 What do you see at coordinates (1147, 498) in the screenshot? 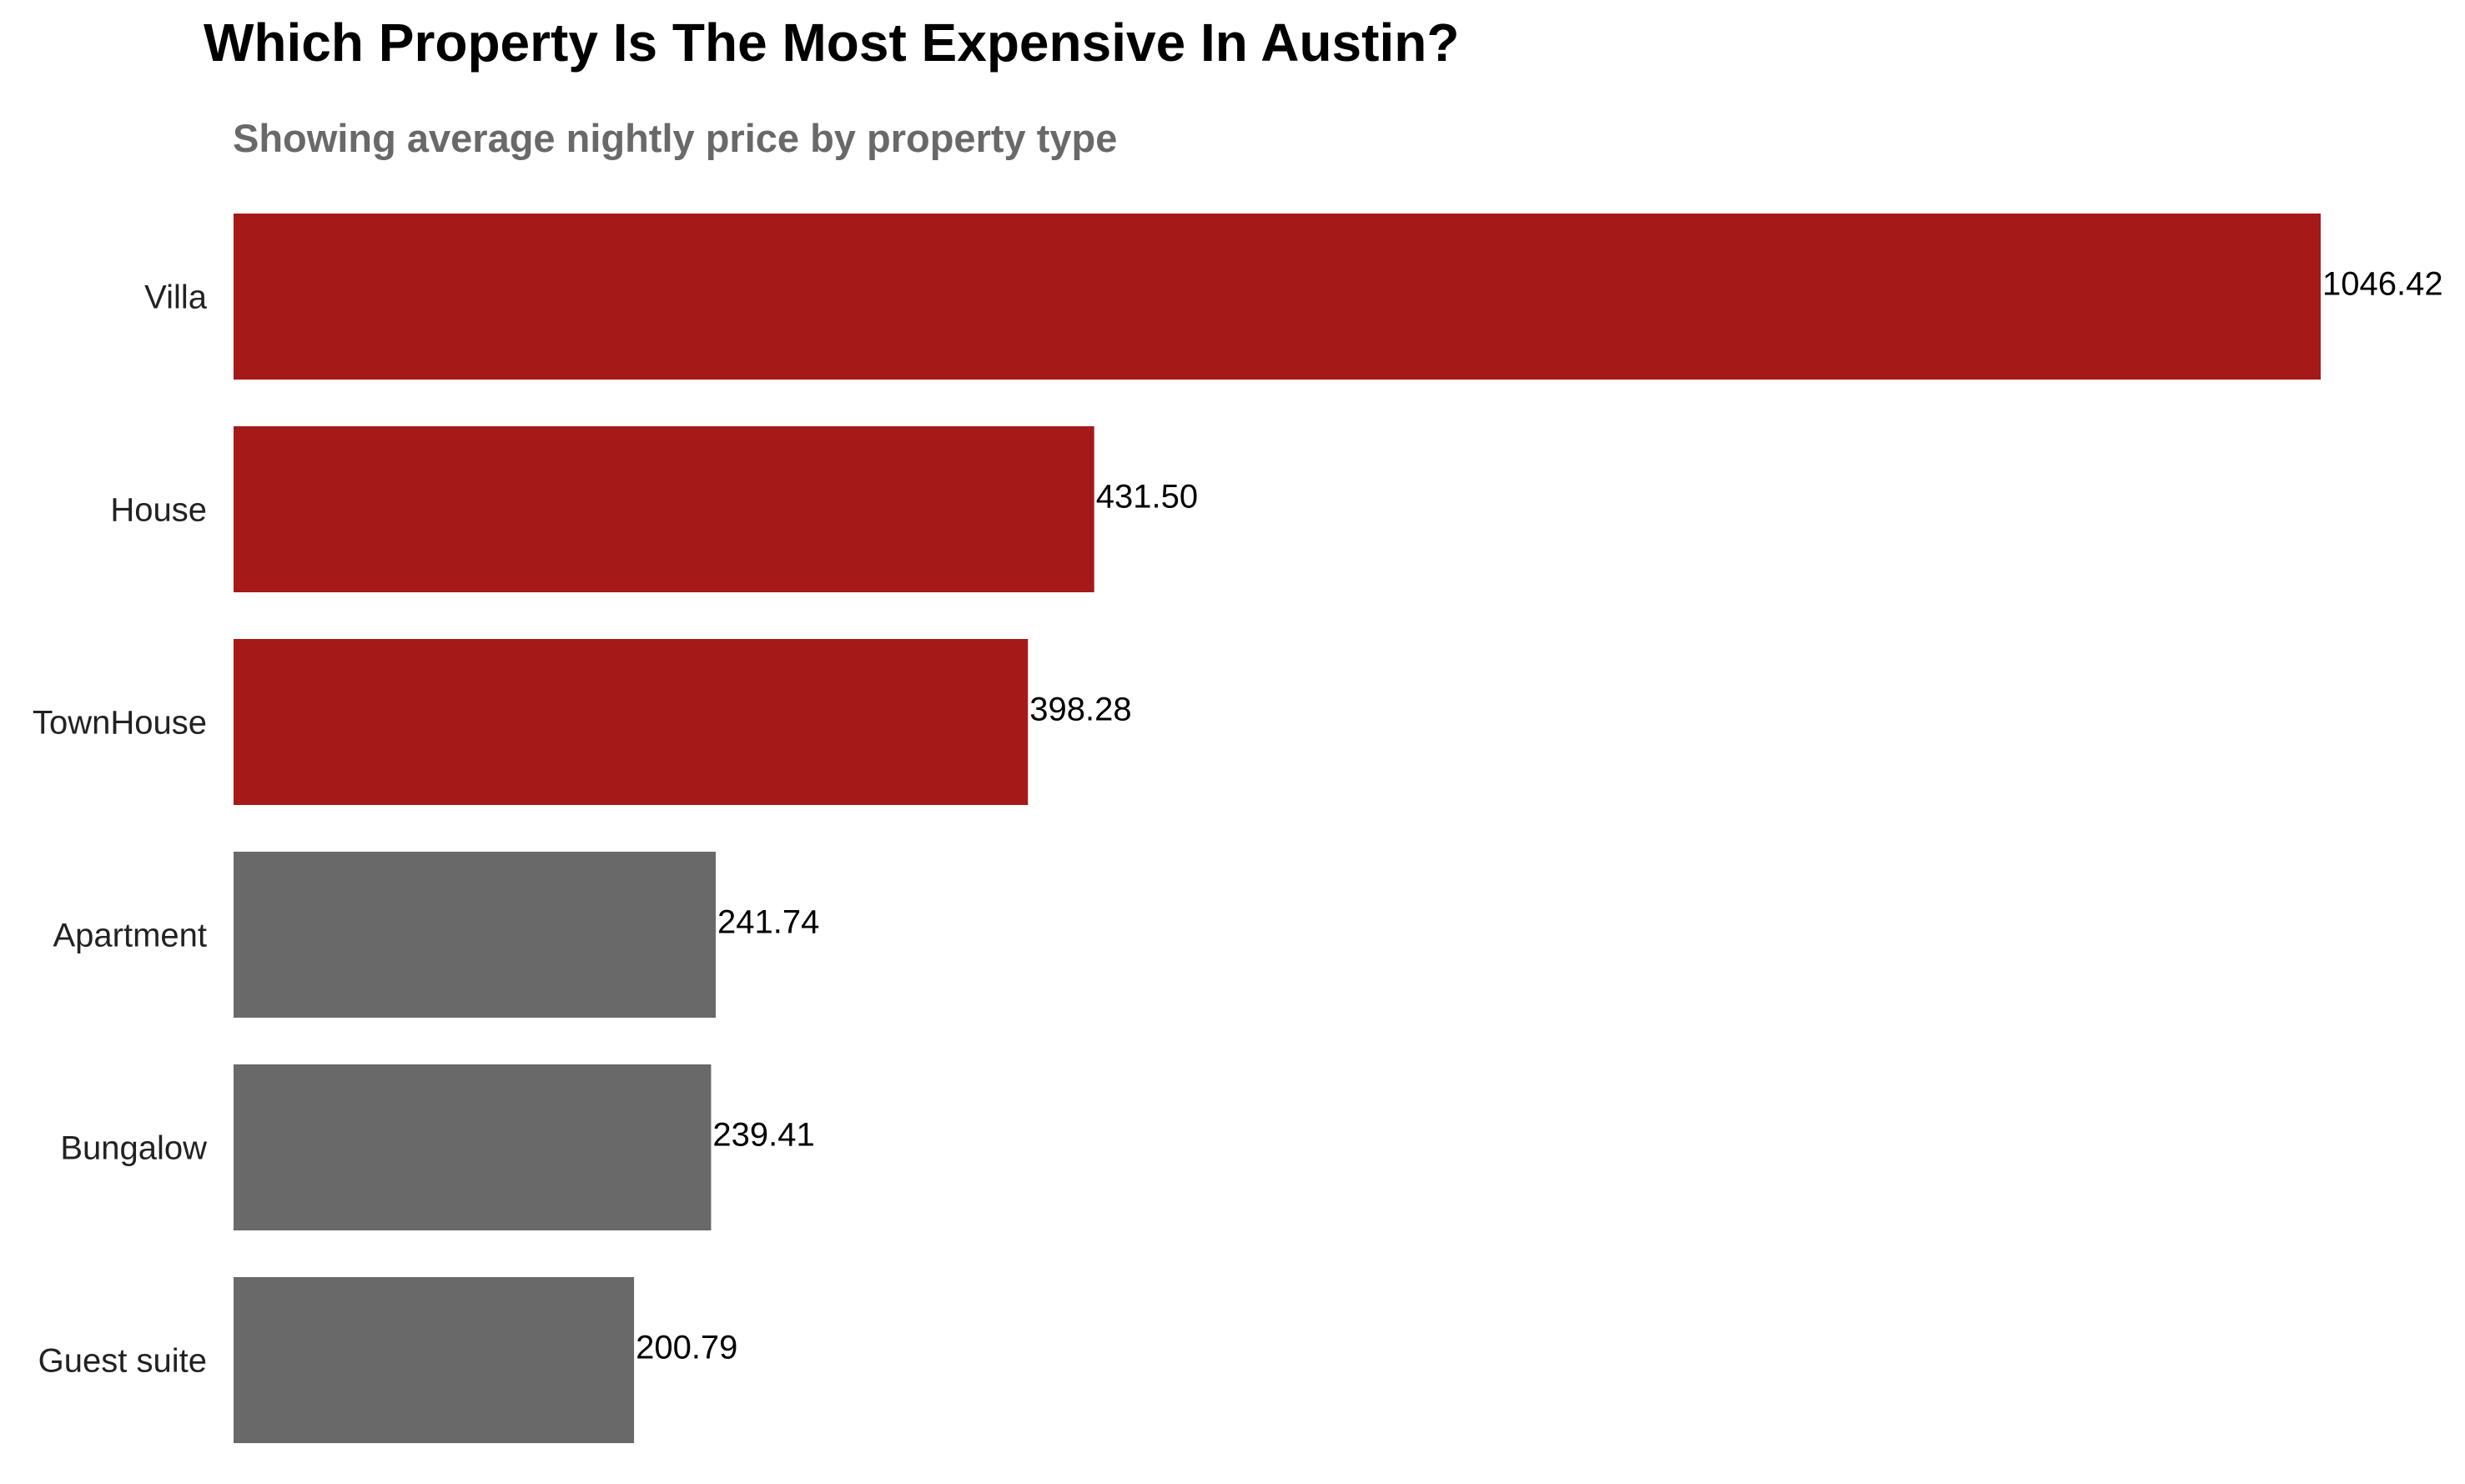
I see `value-label-house: 431.50` at bounding box center [1147, 498].